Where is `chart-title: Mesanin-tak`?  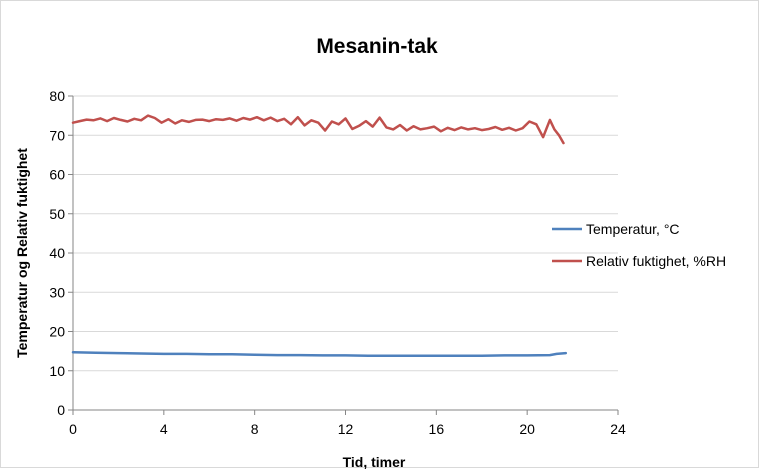 chart-title: Mesanin-tak is located at coordinates (377, 46).